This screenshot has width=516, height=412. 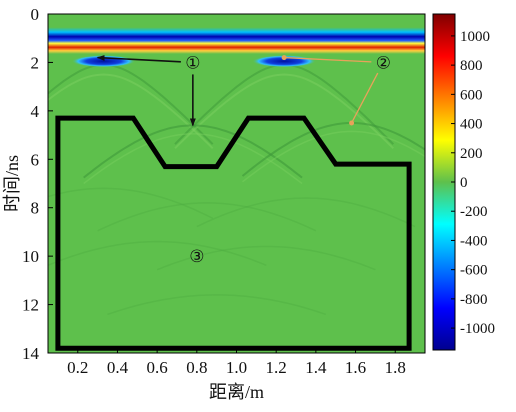 I want to click on x-tick-label: 0.4, so click(x=118, y=367).